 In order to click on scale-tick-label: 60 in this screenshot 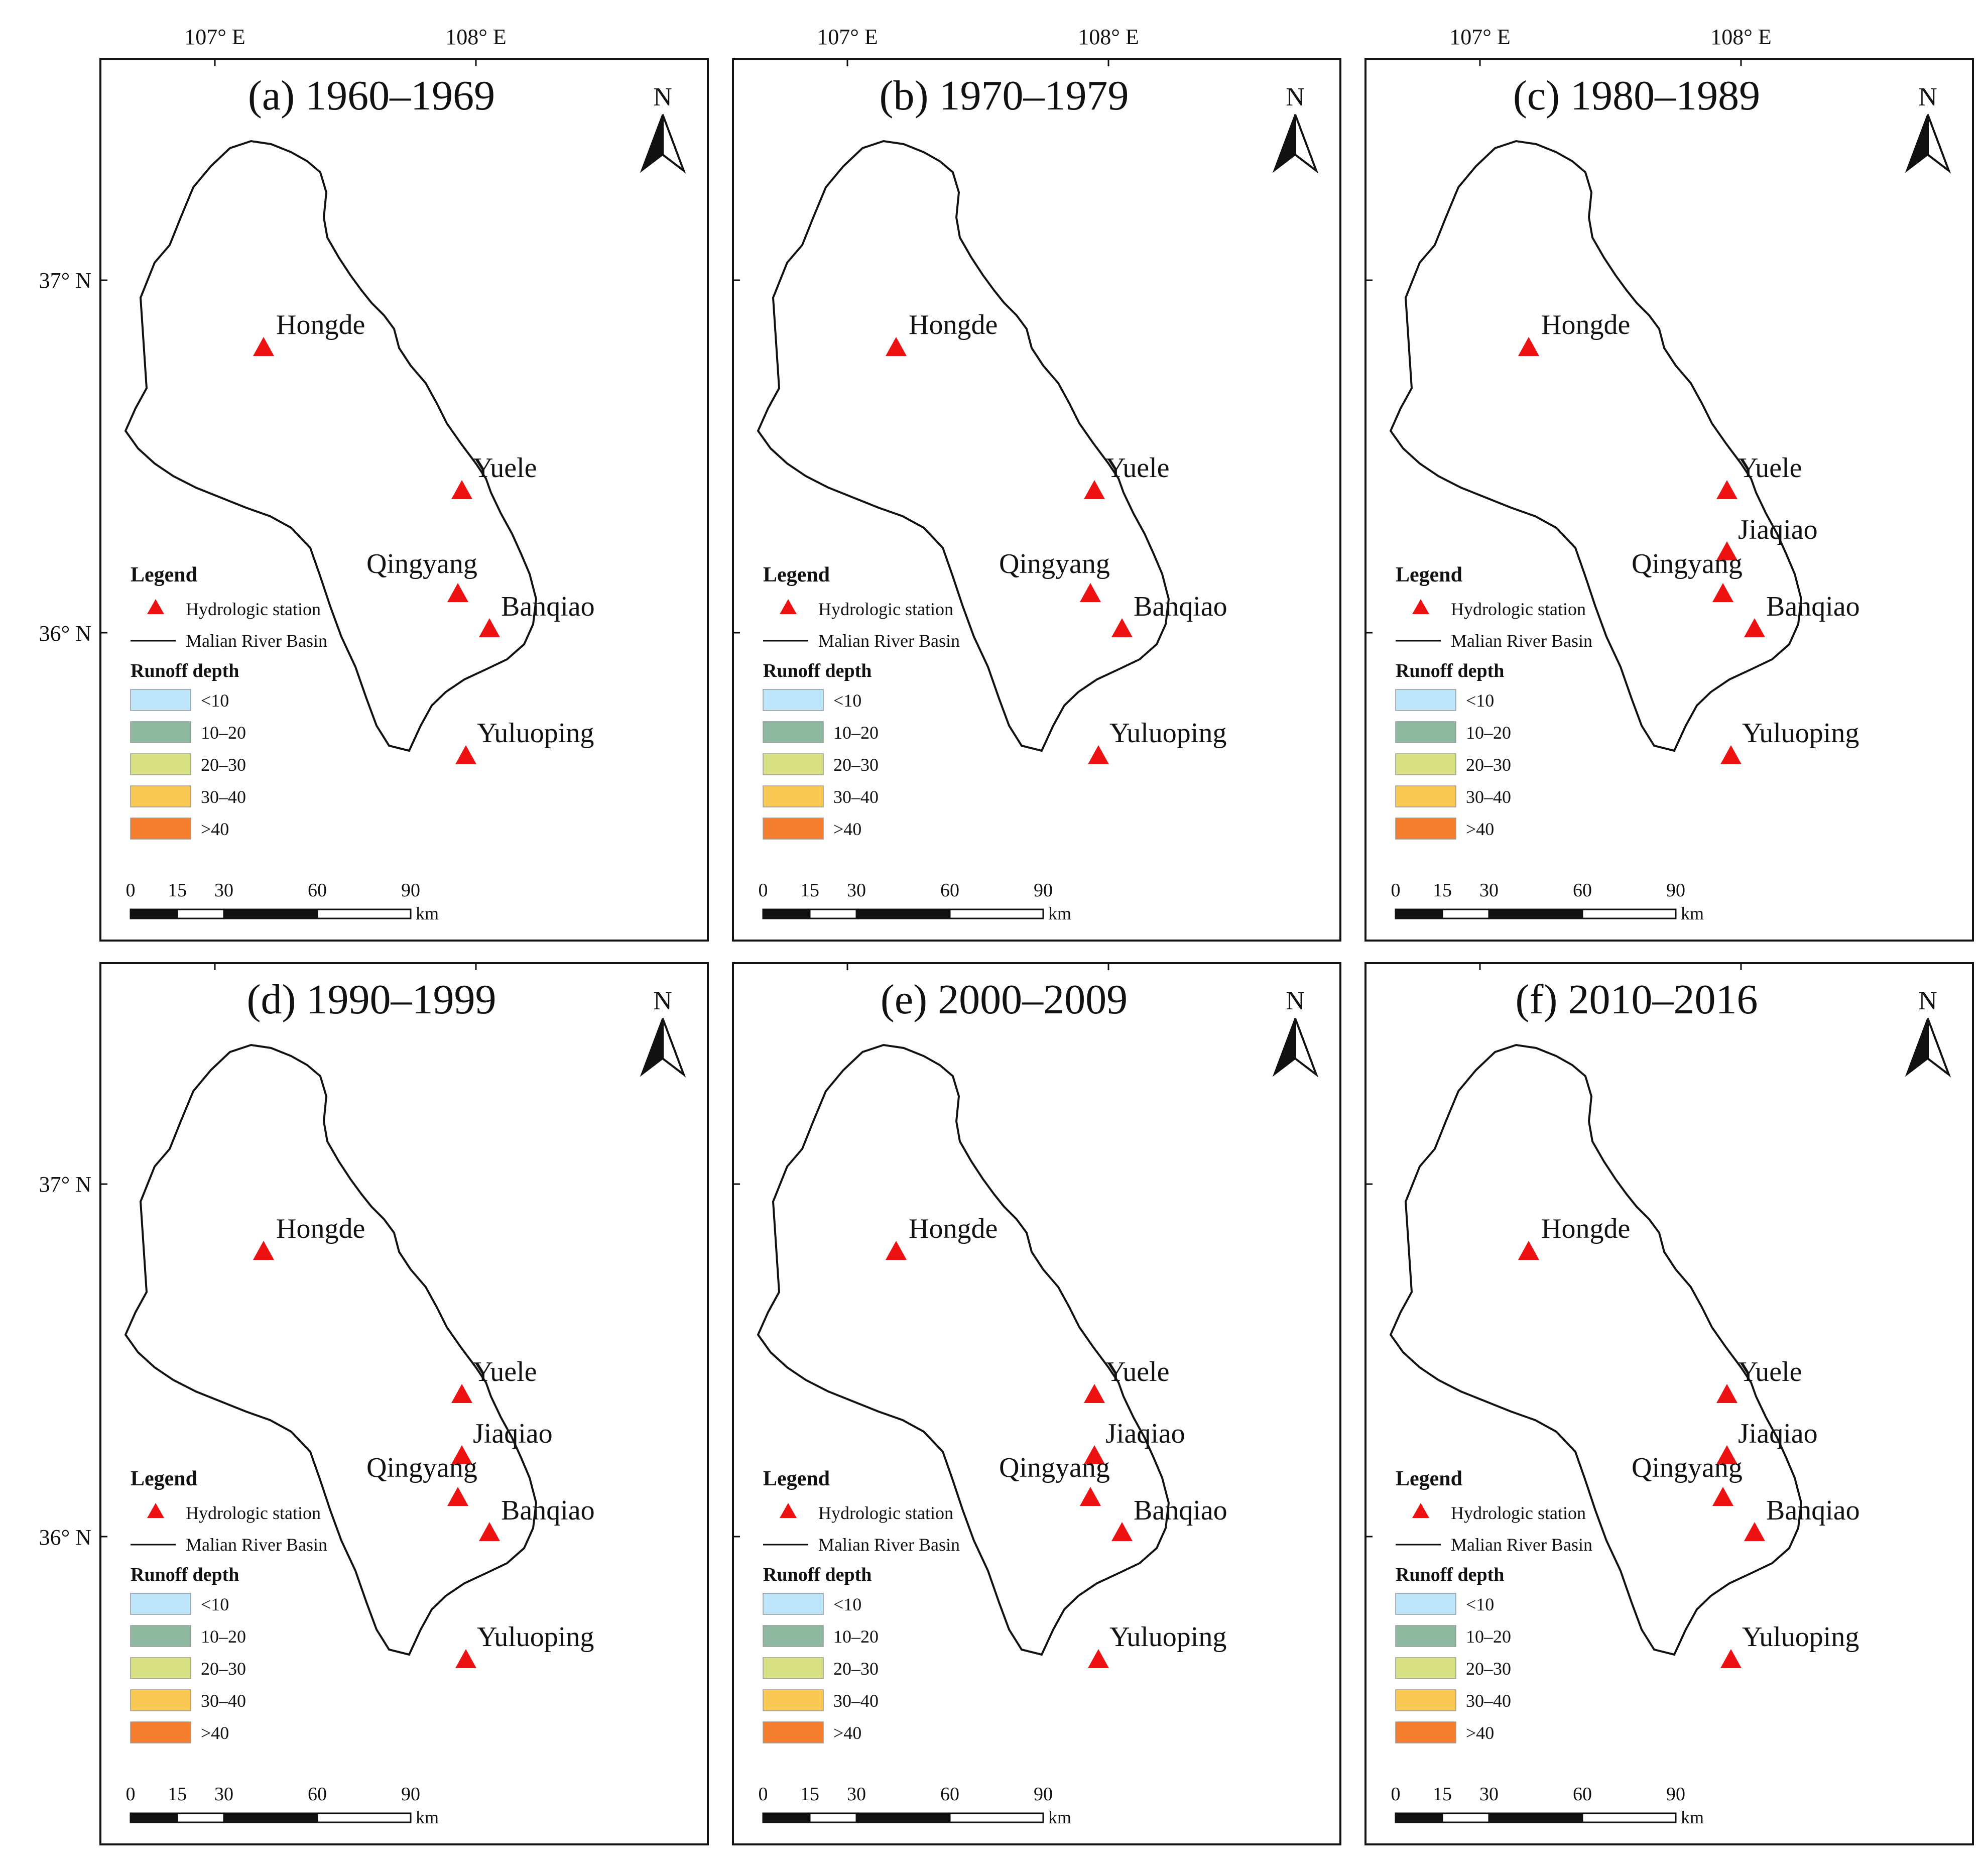, I will do `click(1582, 891)`.